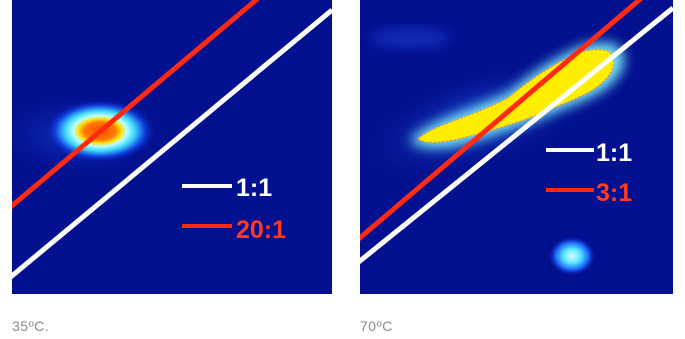 The width and height of the screenshot is (685, 339). I want to click on caption-35c: 35ºC., so click(31, 326).